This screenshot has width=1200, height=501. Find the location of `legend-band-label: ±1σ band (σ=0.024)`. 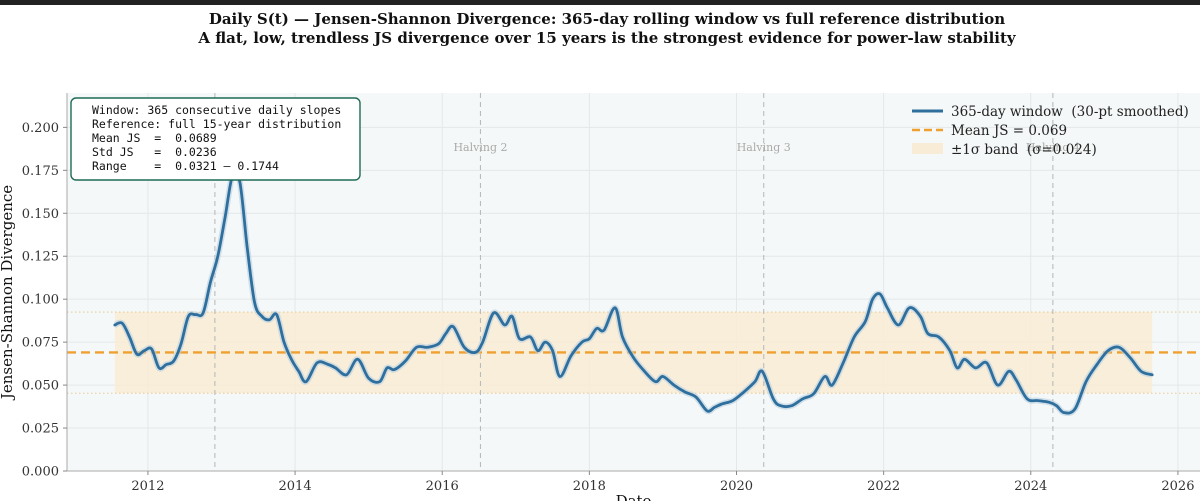

legend-band-label: ±1σ band (σ=0.024) is located at coordinates (1024, 150).